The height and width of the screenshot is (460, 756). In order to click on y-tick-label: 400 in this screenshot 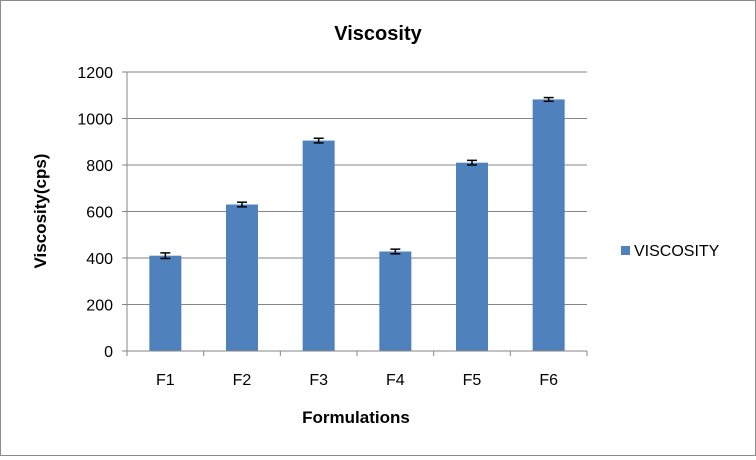, I will do `click(99, 259)`.